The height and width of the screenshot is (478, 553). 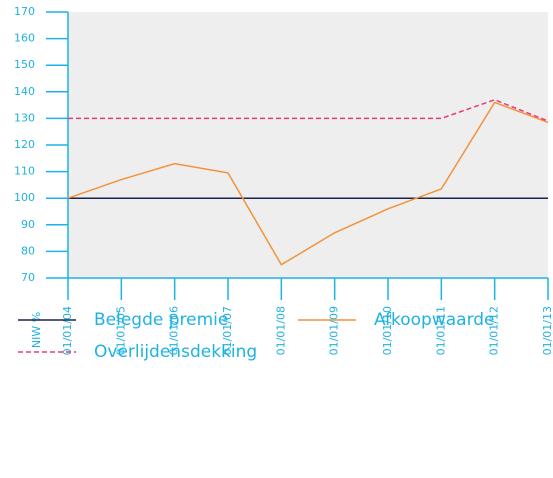 What do you see at coordinates (24, 38) in the screenshot?
I see `y-tick-label: 160` at bounding box center [24, 38].